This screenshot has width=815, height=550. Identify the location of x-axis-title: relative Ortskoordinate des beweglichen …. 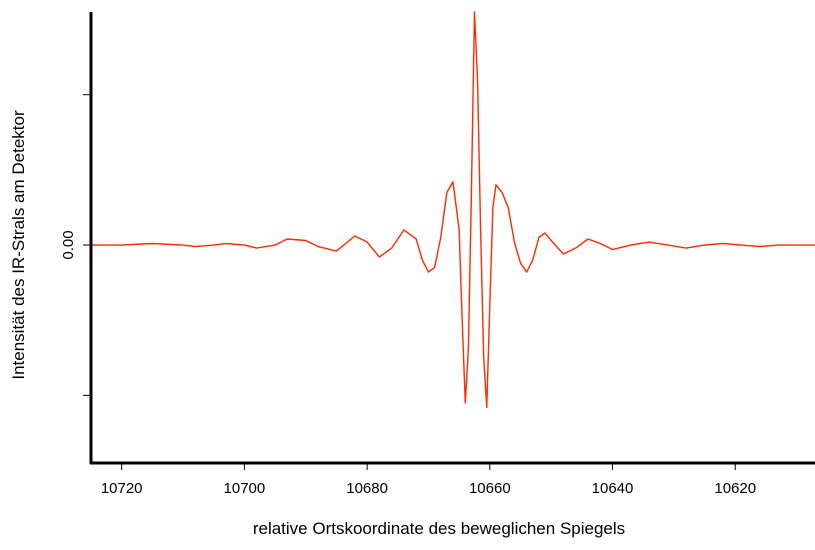
(439, 528).